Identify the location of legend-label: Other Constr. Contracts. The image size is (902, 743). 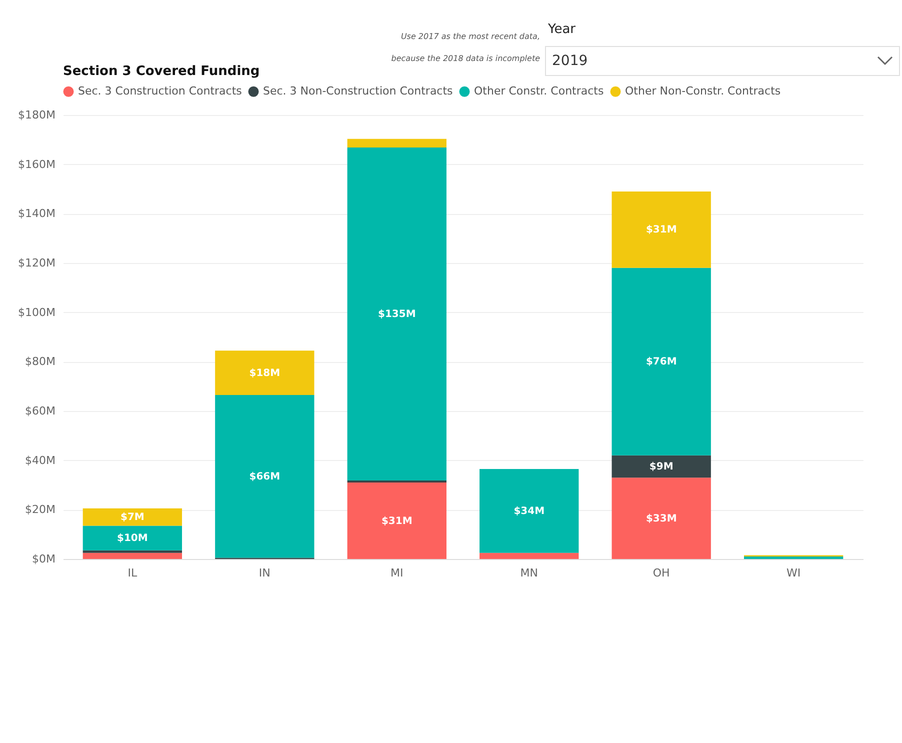
(539, 91).